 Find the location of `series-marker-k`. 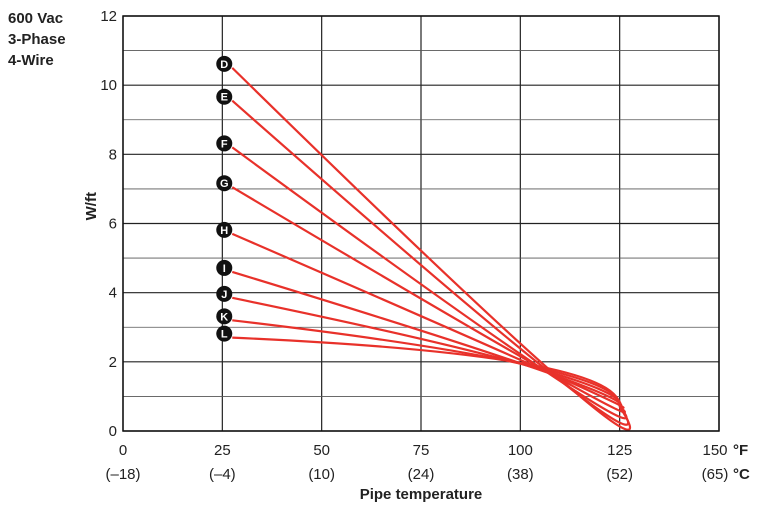

series-marker-k is located at coordinates (224, 316).